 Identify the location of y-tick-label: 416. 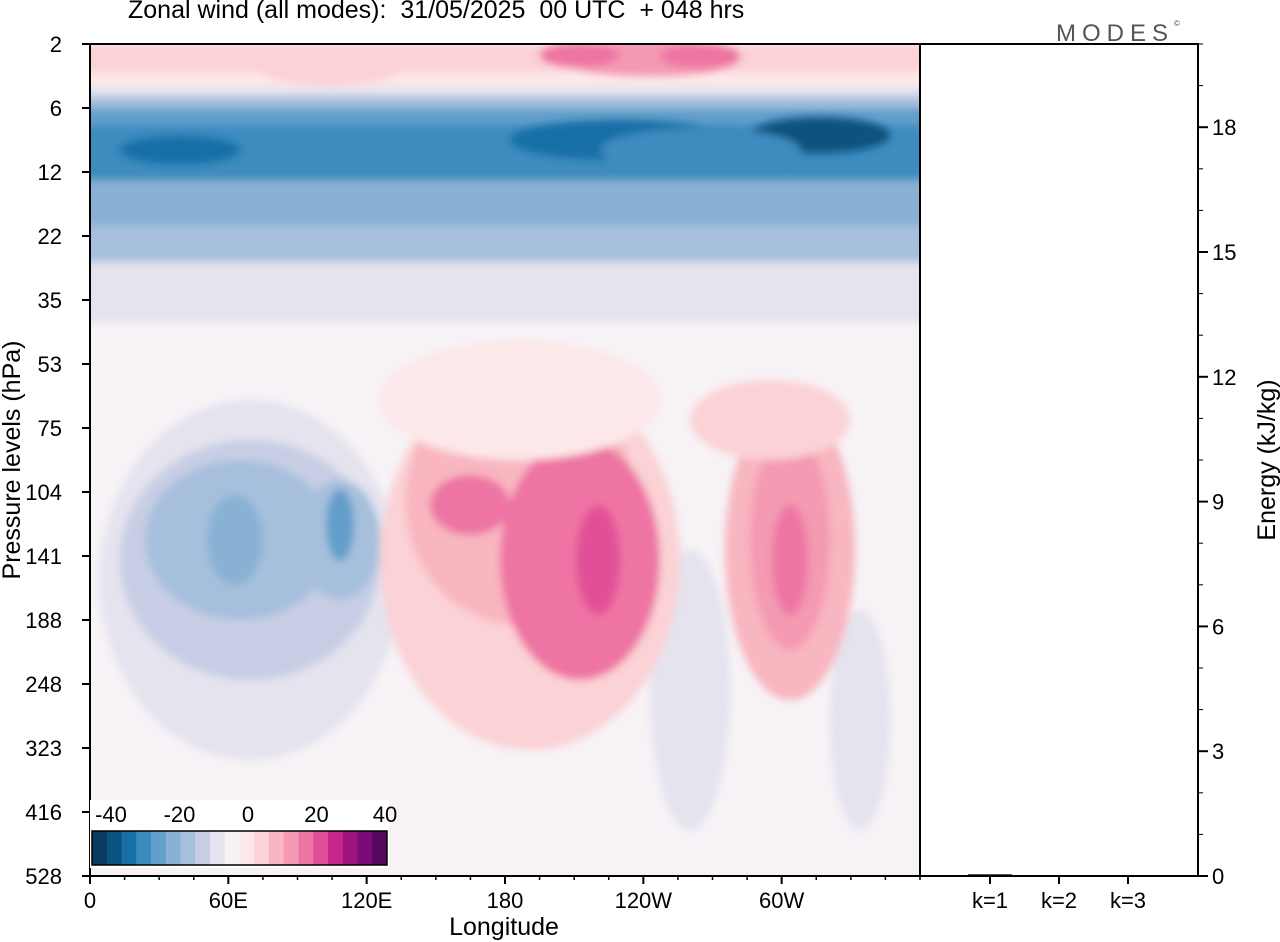
(43, 812).